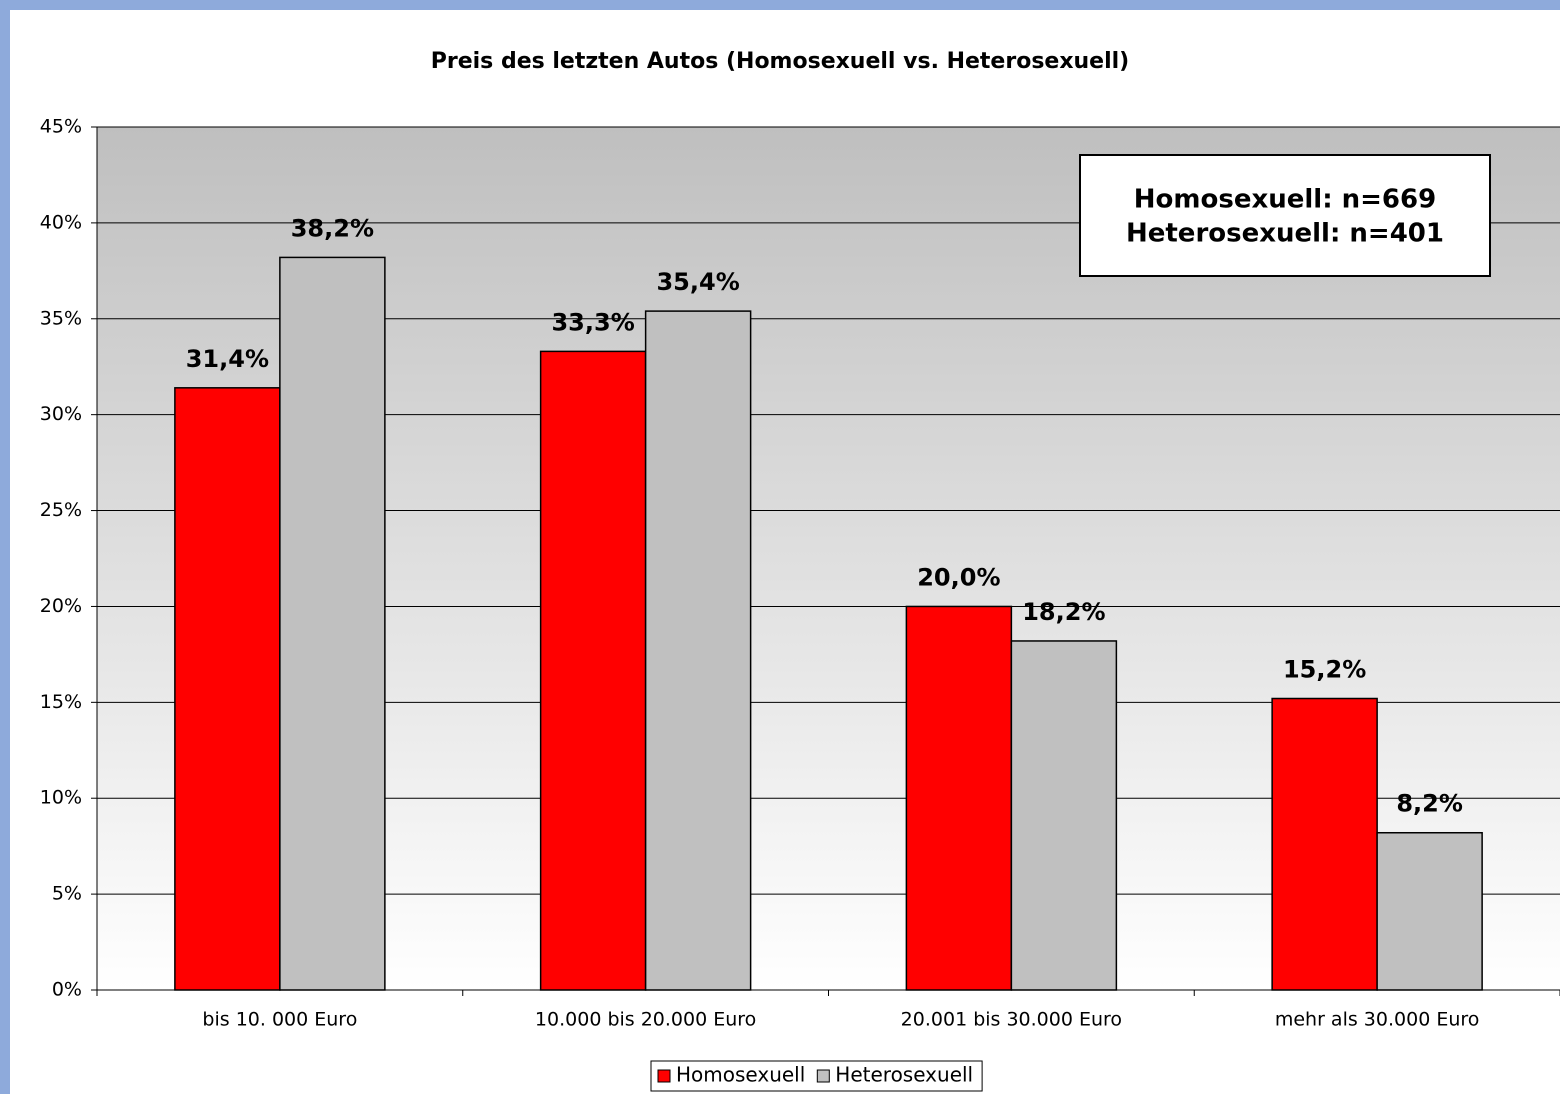 Image resolution: width=1560 pixels, height=1094 pixels. What do you see at coordinates (61, 318) in the screenshot?
I see `y-tick-label: 35%` at bounding box center [61, 318].